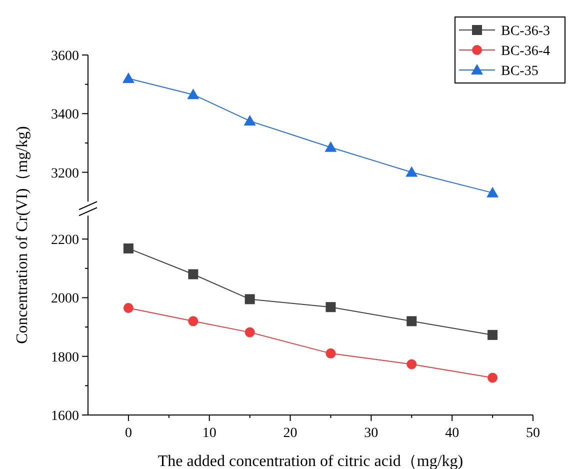 This screenshot has height=469, width=568. Describe the element at coordinates (65, 358) in the screenshot. I see `y-tick-label: 1800` at that location.